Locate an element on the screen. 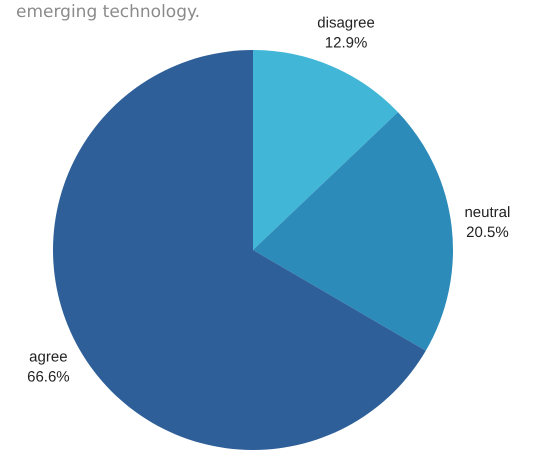 The height and width of the screenshot is (462, 536). slice-label: agree is located at coordinates (48, 357).